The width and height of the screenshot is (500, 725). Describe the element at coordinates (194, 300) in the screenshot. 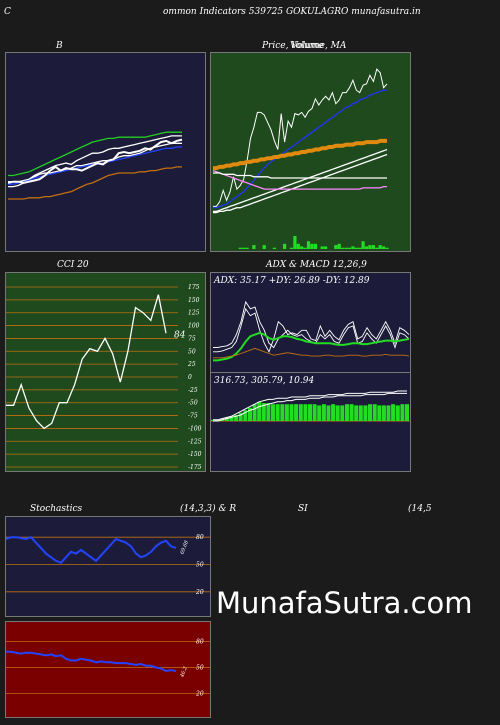

I see `cci-tick-label: 150` at that location.